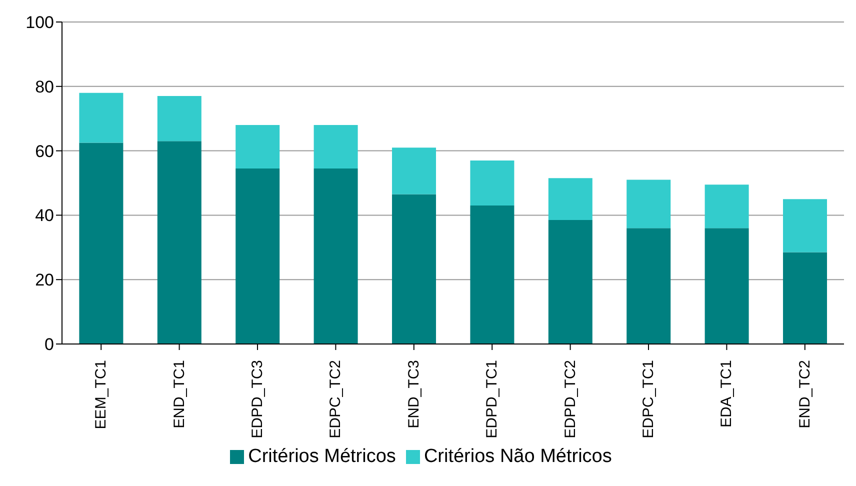 This screenshot has width=856, height=486. Describe the element at coordinates (49, 344) in the screenshot. I see `y-tick-label: 0` at that location.